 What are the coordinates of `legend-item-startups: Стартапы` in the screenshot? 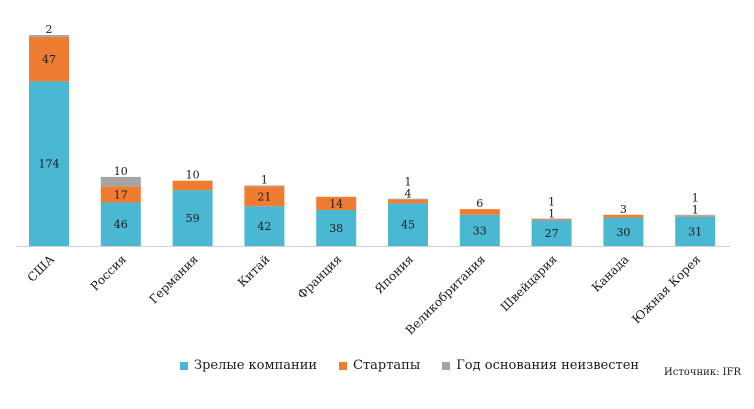 It's located at (379, 365).